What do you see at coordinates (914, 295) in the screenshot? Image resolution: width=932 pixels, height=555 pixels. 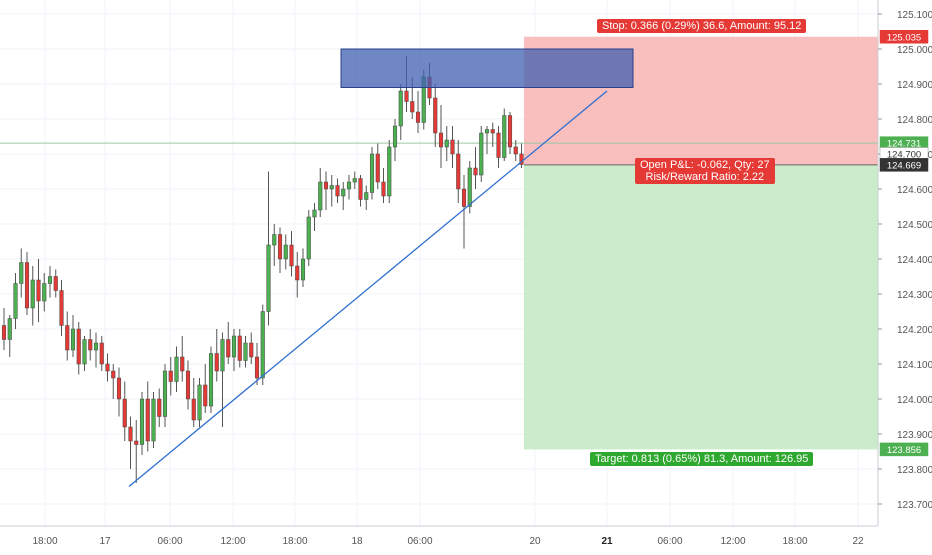 I see `y-tick-label: 124.300` at bounding box center [914, 295].